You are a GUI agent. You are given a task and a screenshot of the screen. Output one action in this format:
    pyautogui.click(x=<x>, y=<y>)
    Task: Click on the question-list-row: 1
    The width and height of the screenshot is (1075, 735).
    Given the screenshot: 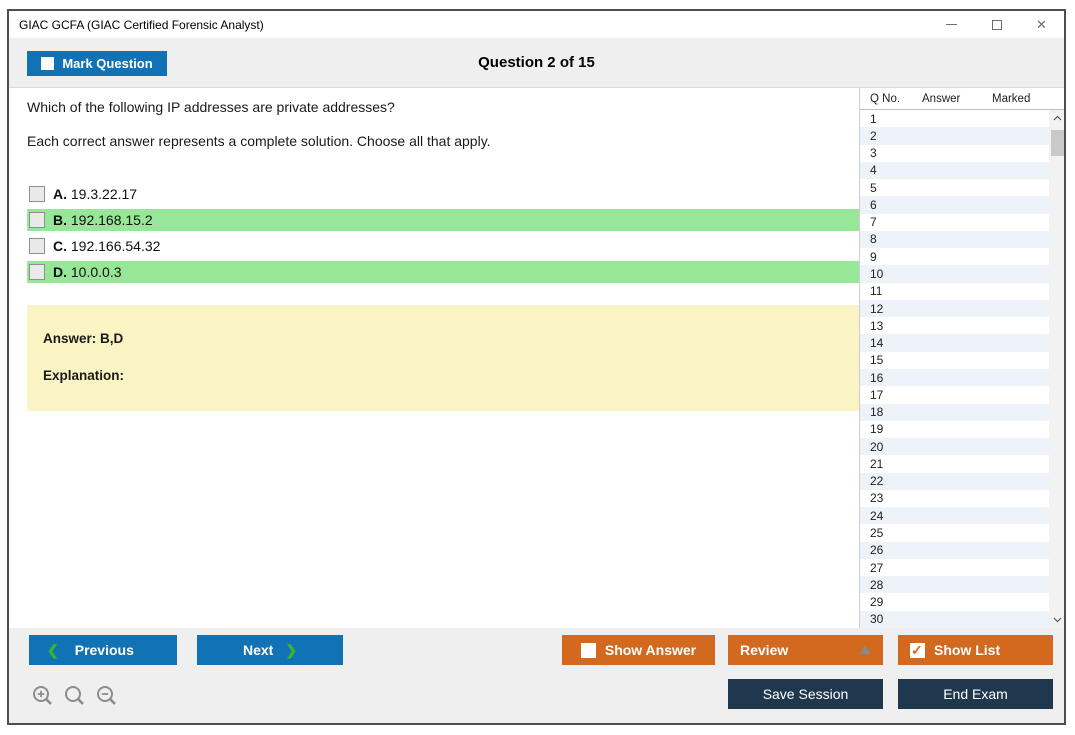 What is the action you would take?
    pyautogui.click(x=954, y=118)
    